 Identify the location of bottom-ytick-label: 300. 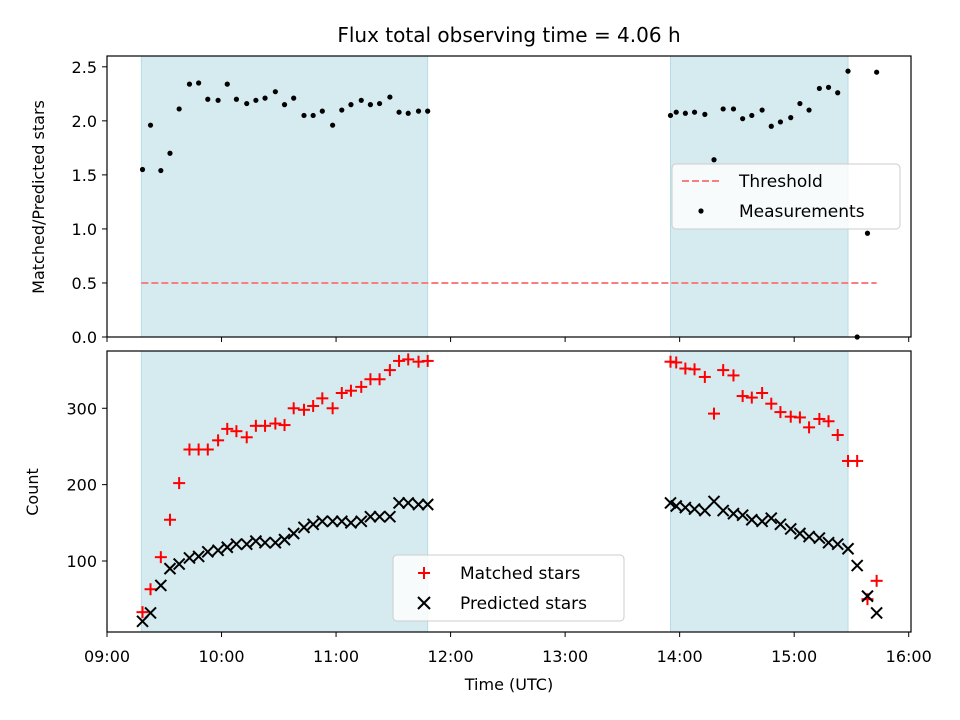
(81, 408).